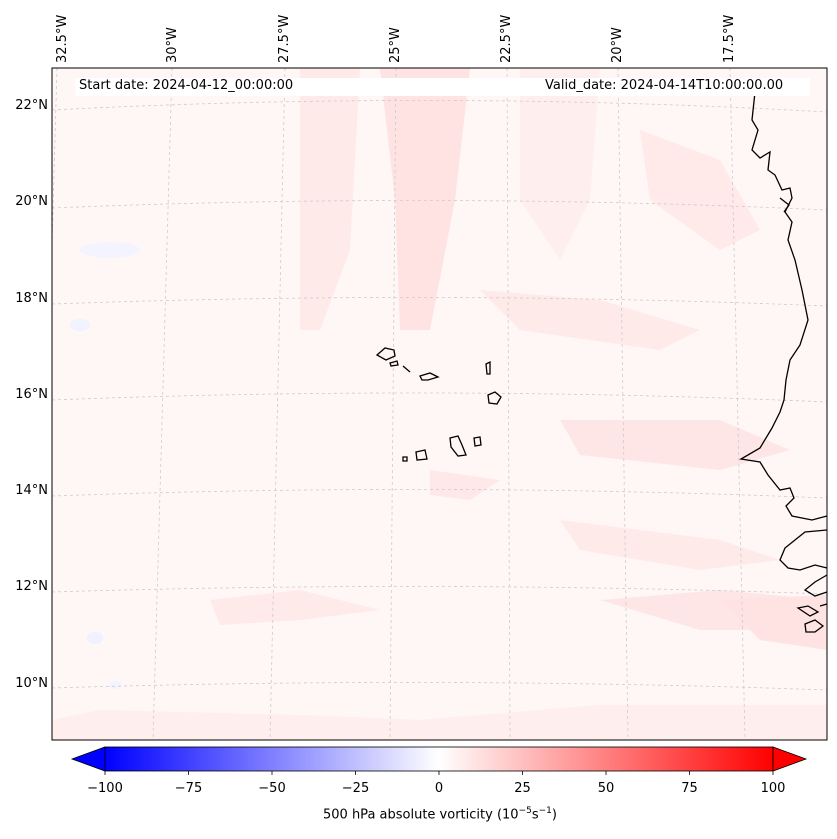  Describe the element at coordinates (545, 811) in the screenshot. I see `colorbar-title-exponent: −1` at that location.